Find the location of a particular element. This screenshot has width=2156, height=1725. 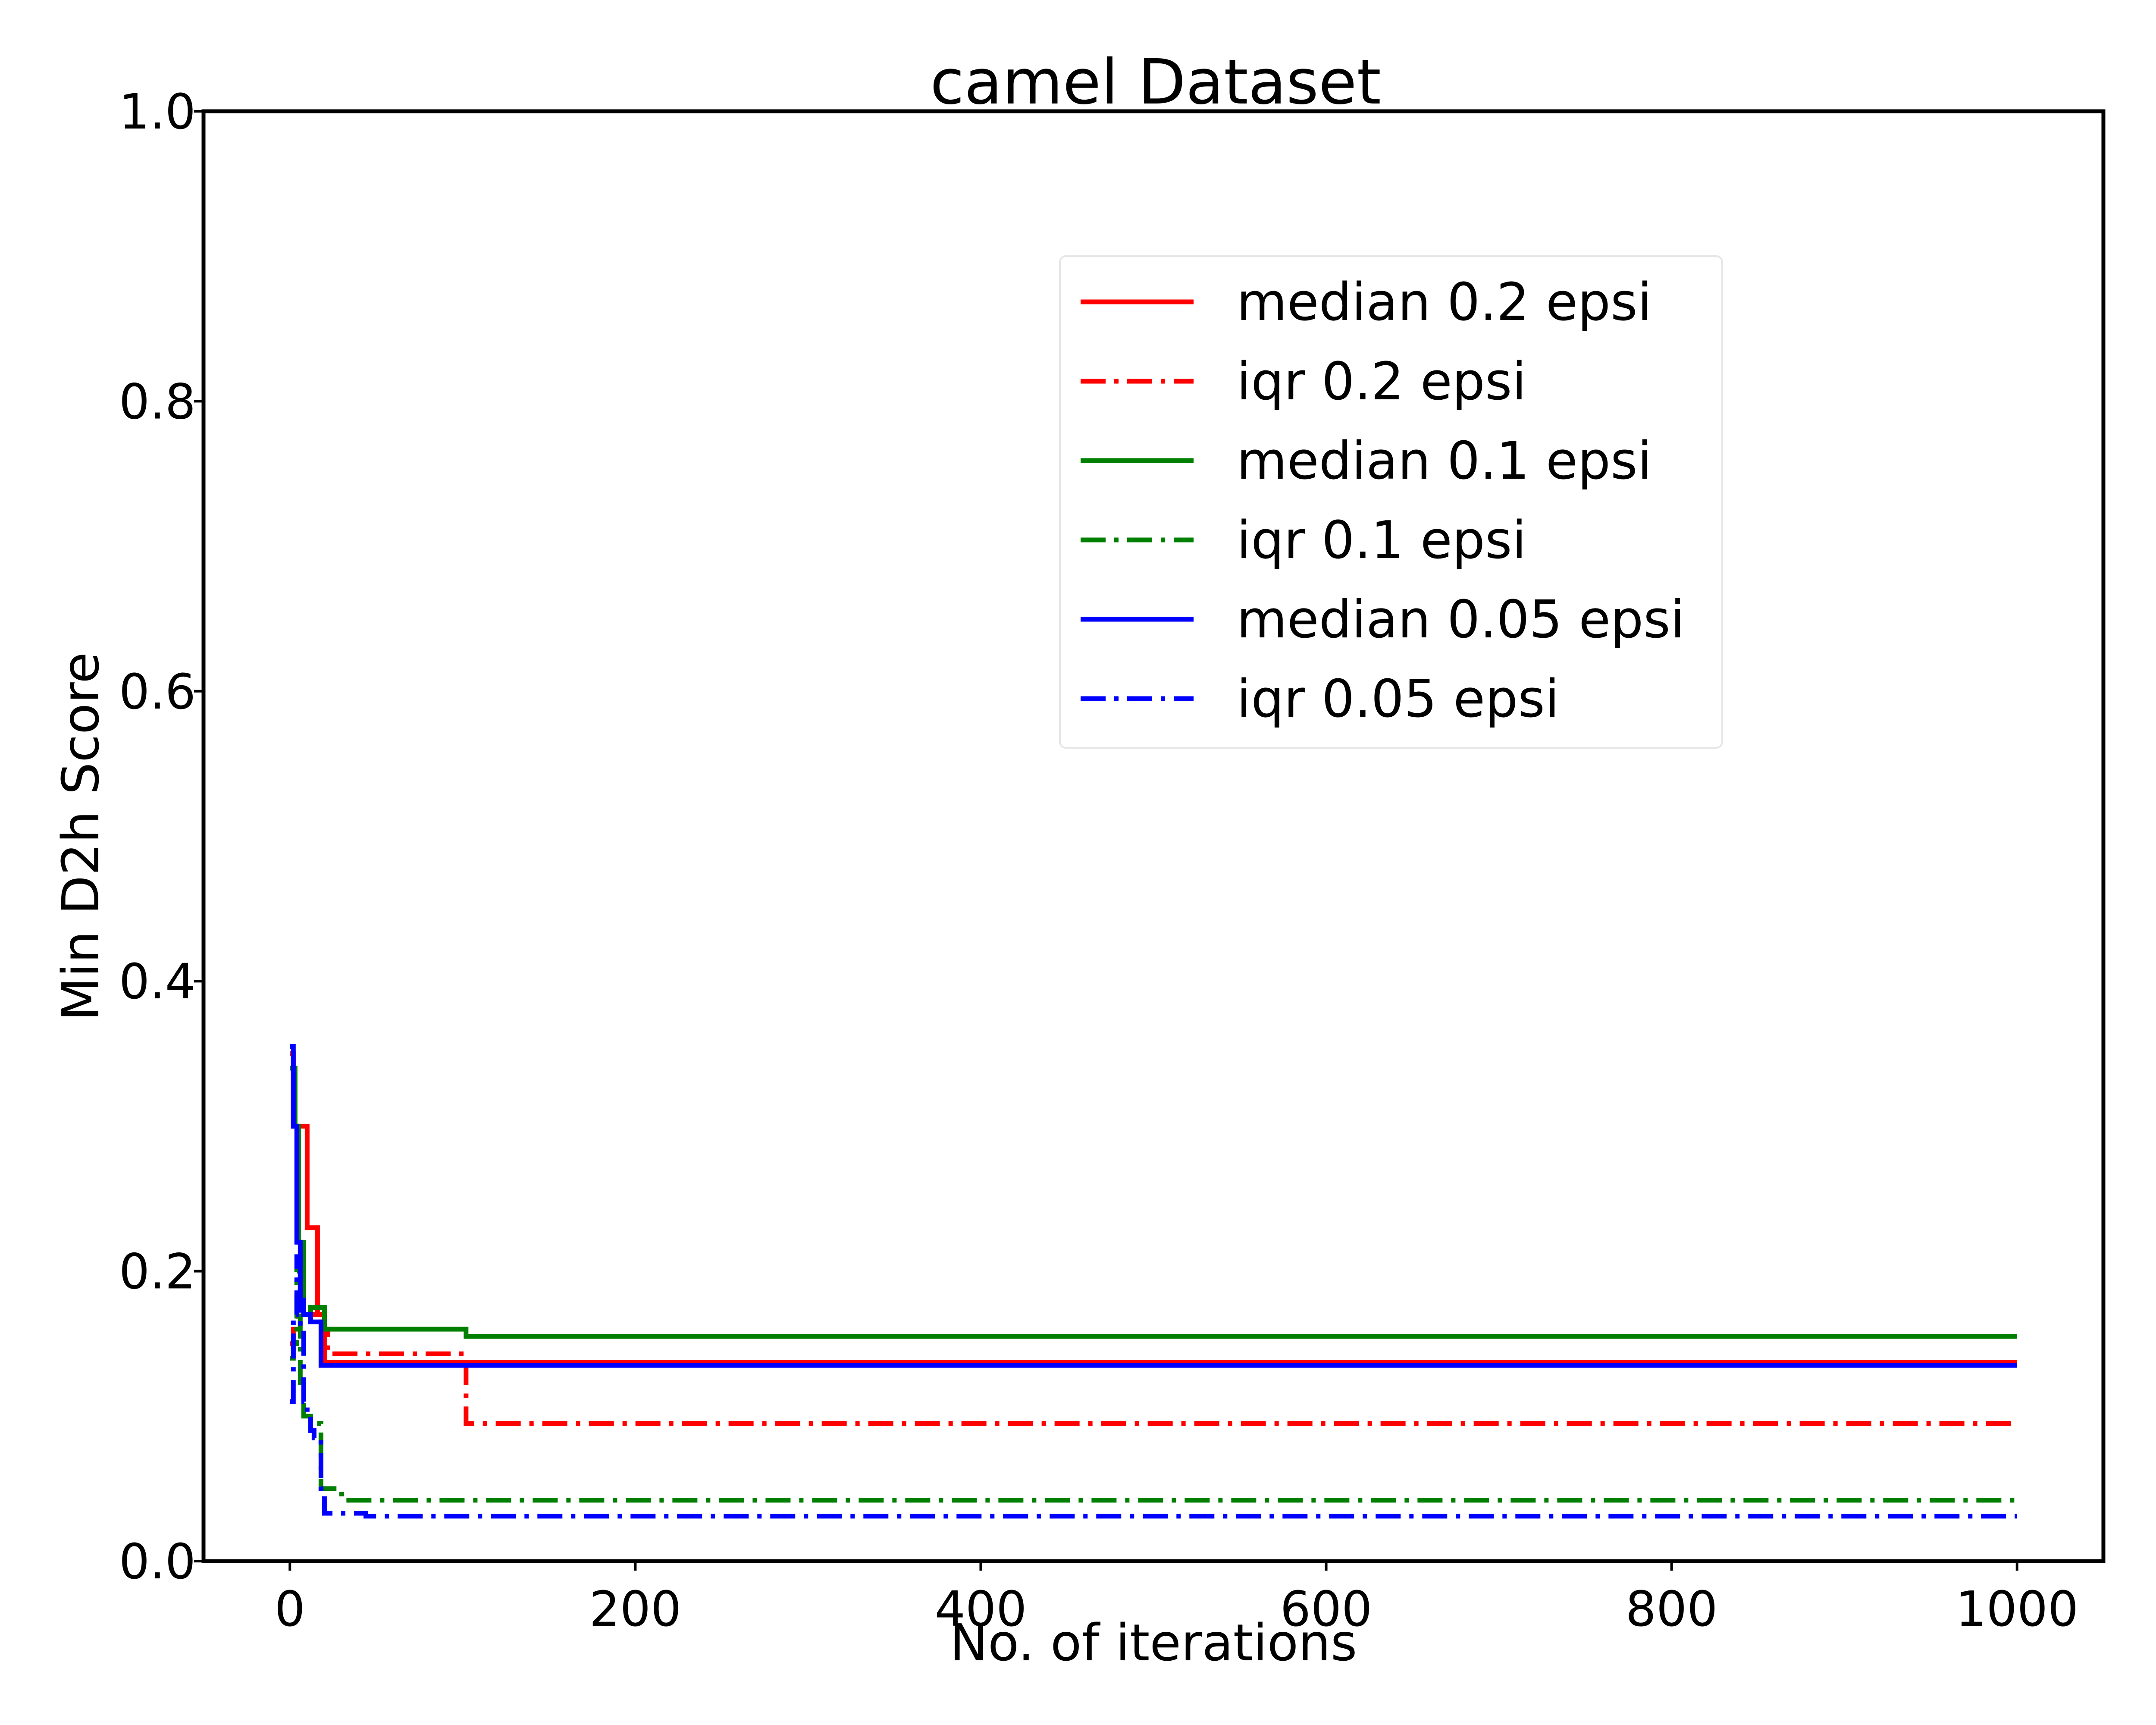

y-tick-label: 0.8 is located at coordinates (157, 402).